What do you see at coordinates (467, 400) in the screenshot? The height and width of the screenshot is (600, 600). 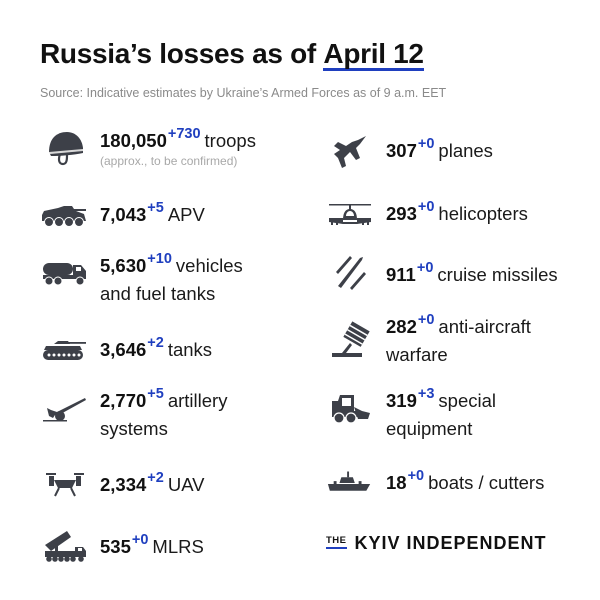 I see `stat-label: special` at bounding box center [467, 400].